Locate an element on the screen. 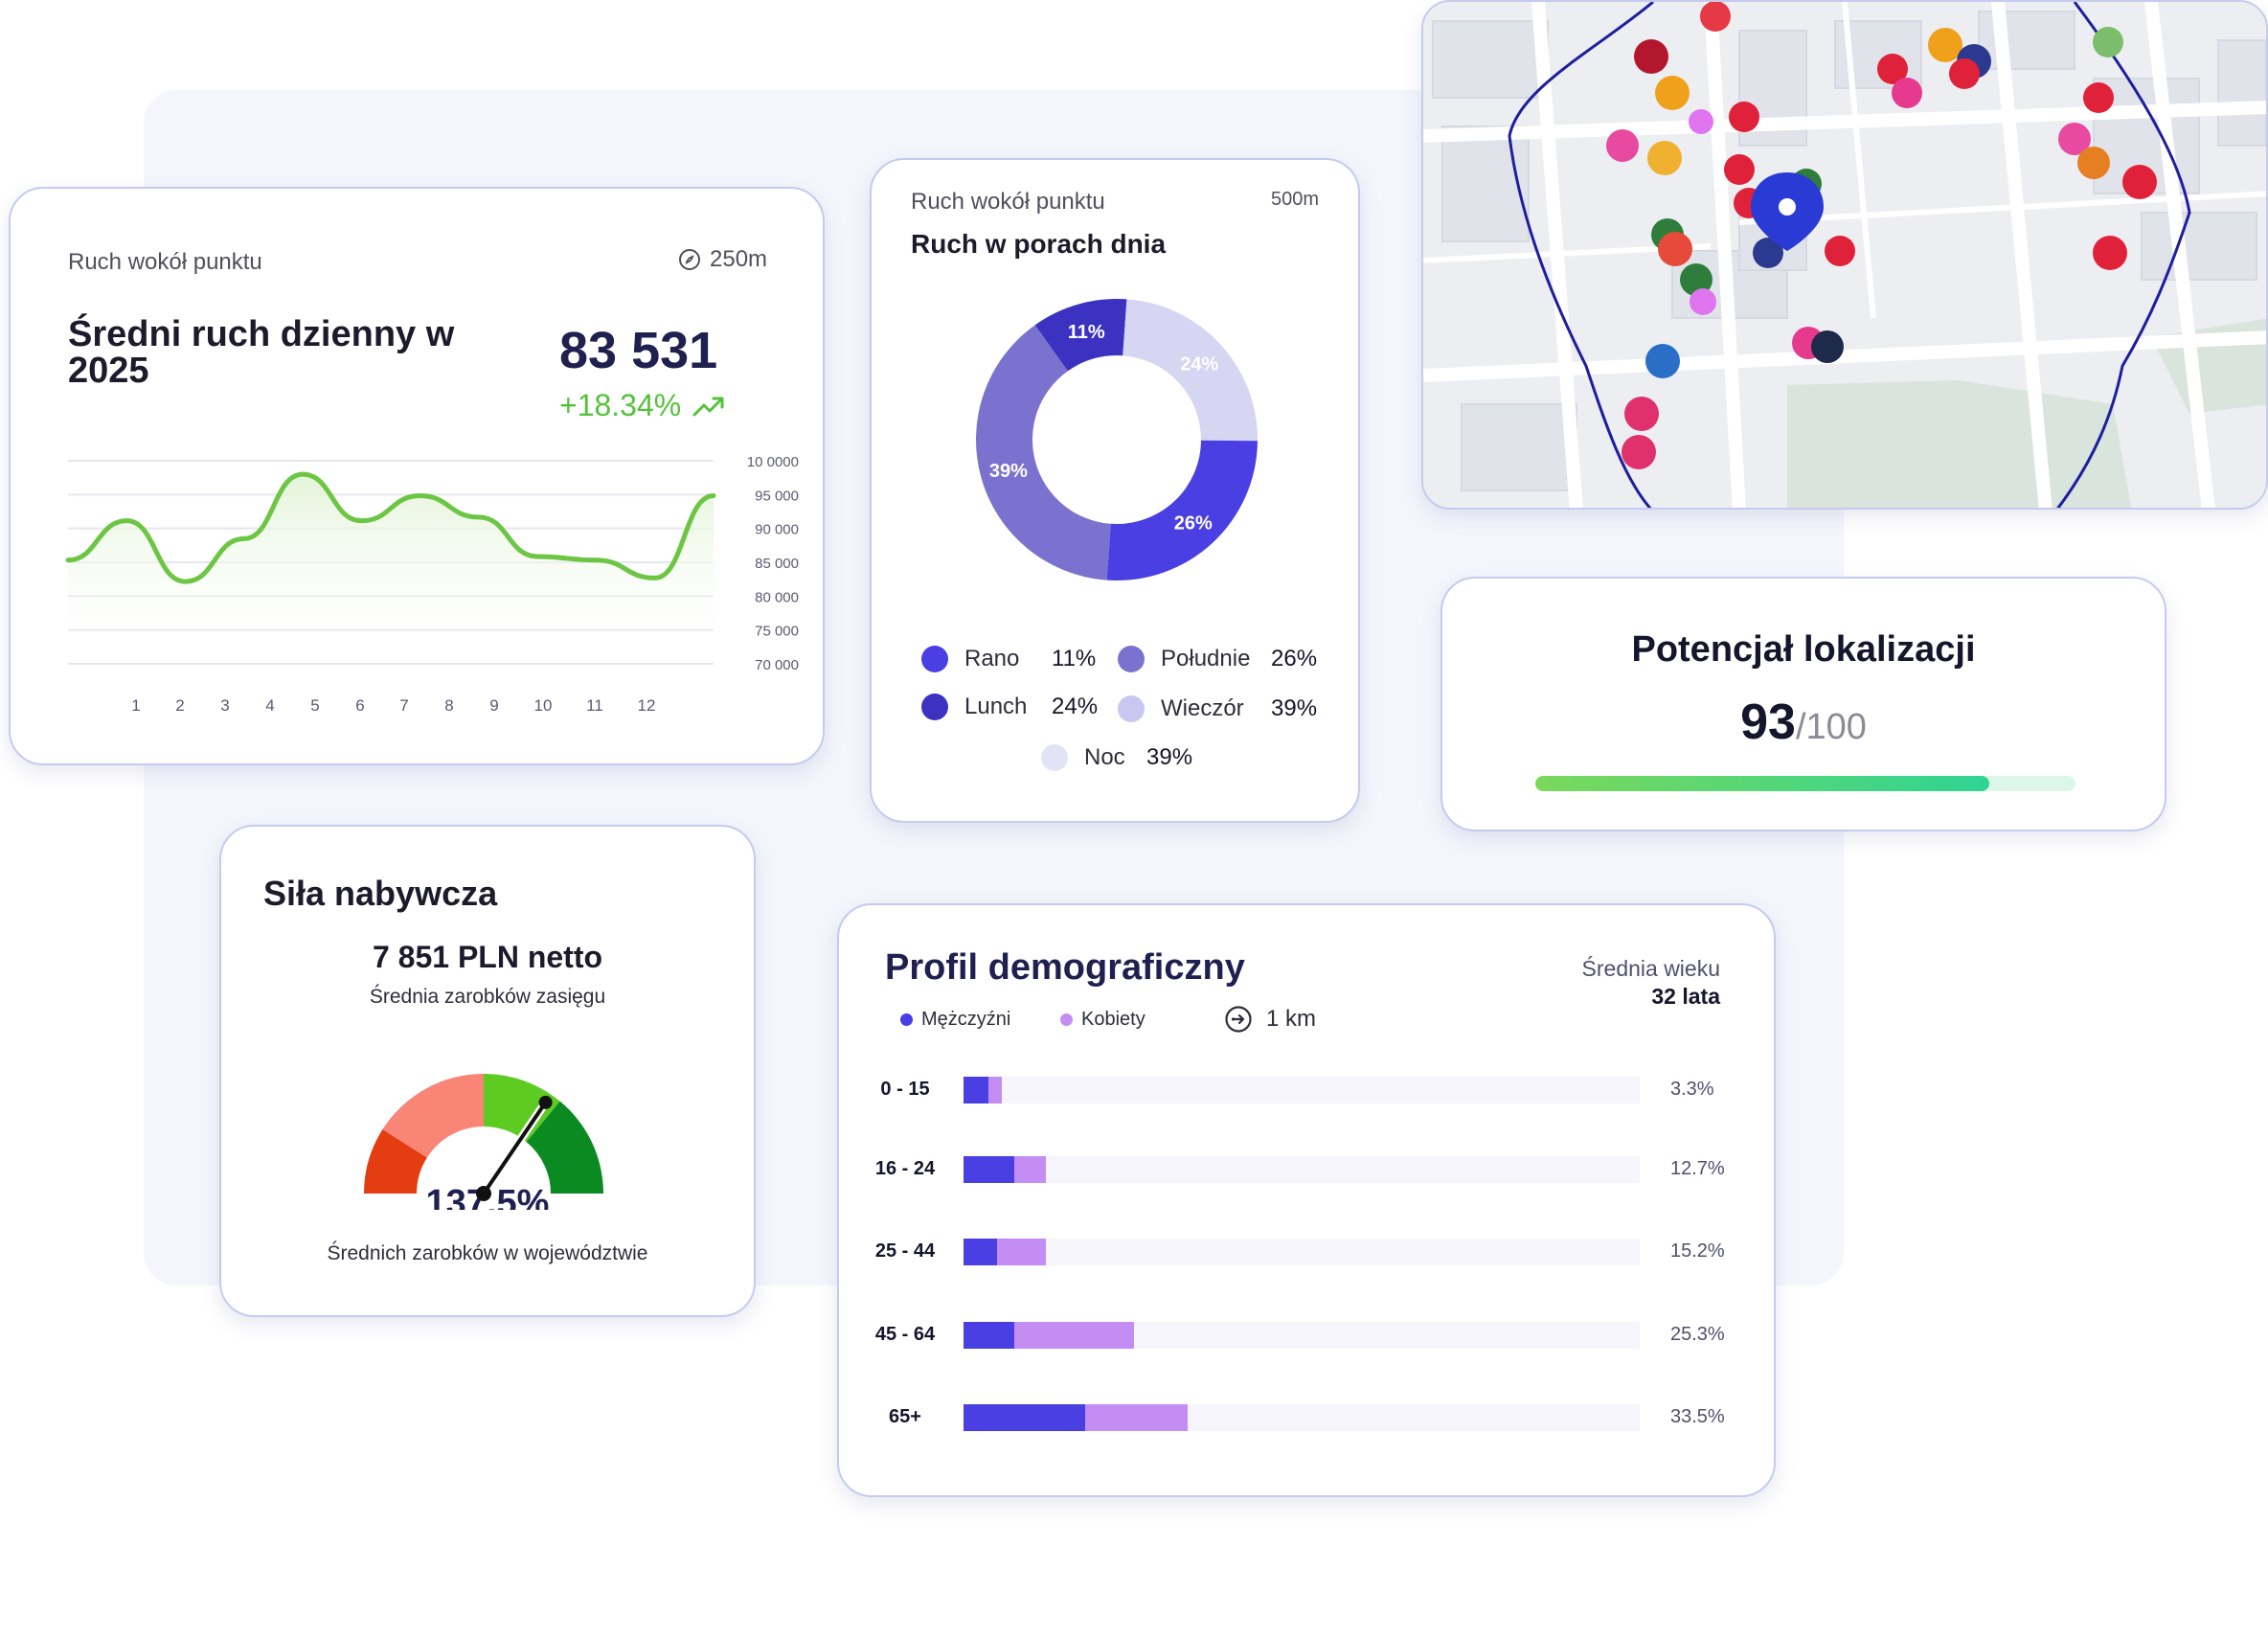  location-map is located at coordinates (1844, 255).